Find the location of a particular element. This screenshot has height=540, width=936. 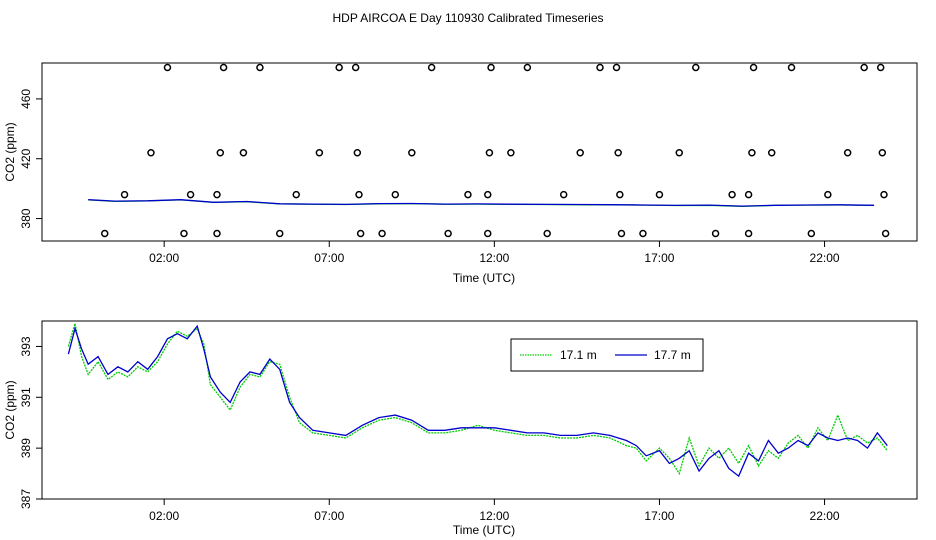

top-x-tick-label: 17:00 is located at coordinates (659, 258).